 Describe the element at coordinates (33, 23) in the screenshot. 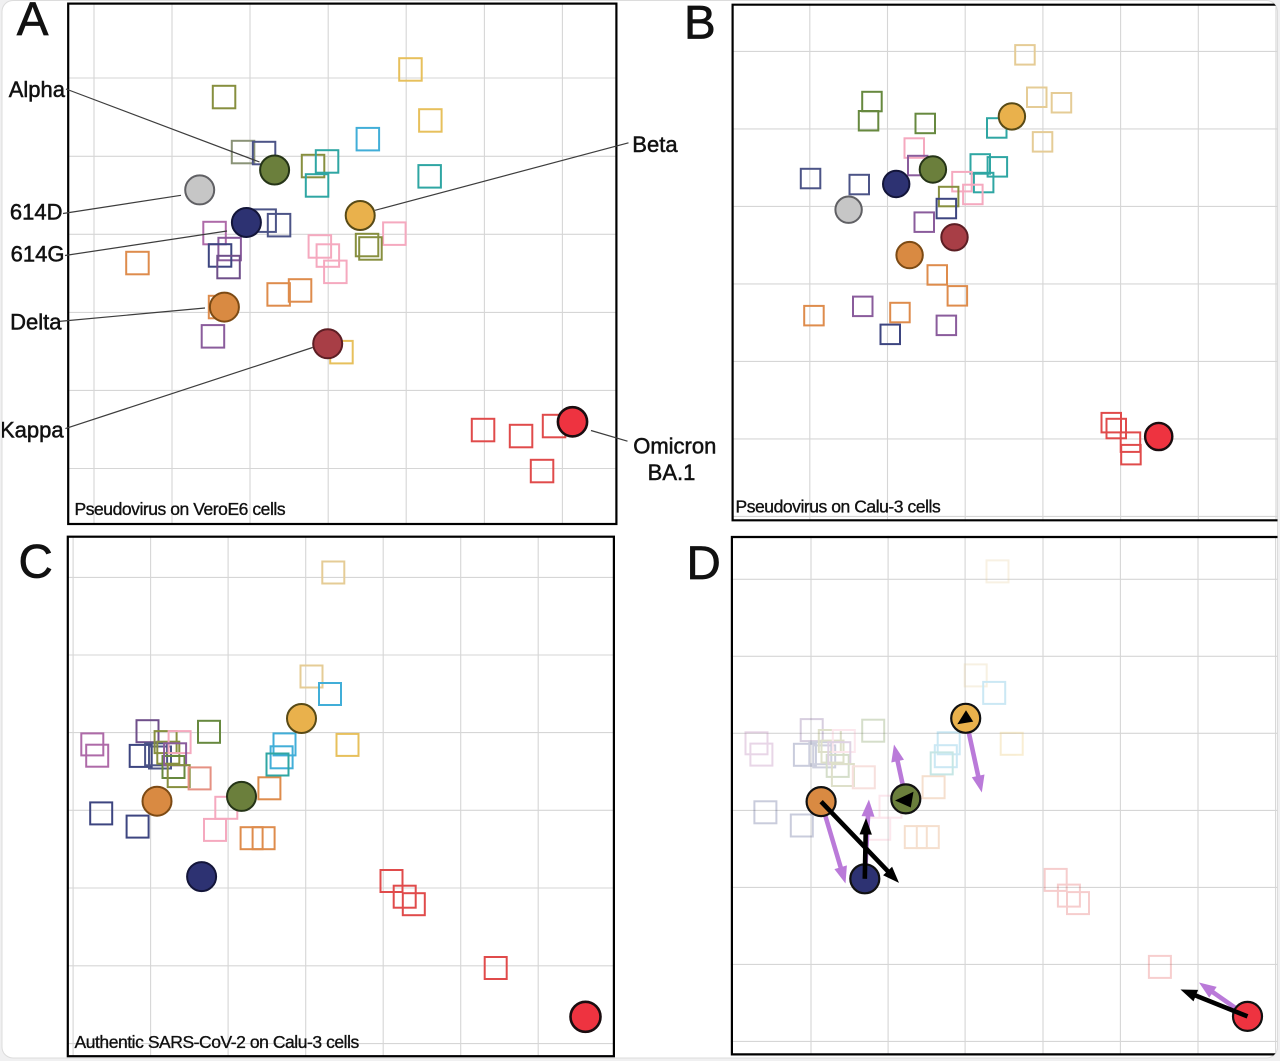

I see `svg-text: A` at that location.